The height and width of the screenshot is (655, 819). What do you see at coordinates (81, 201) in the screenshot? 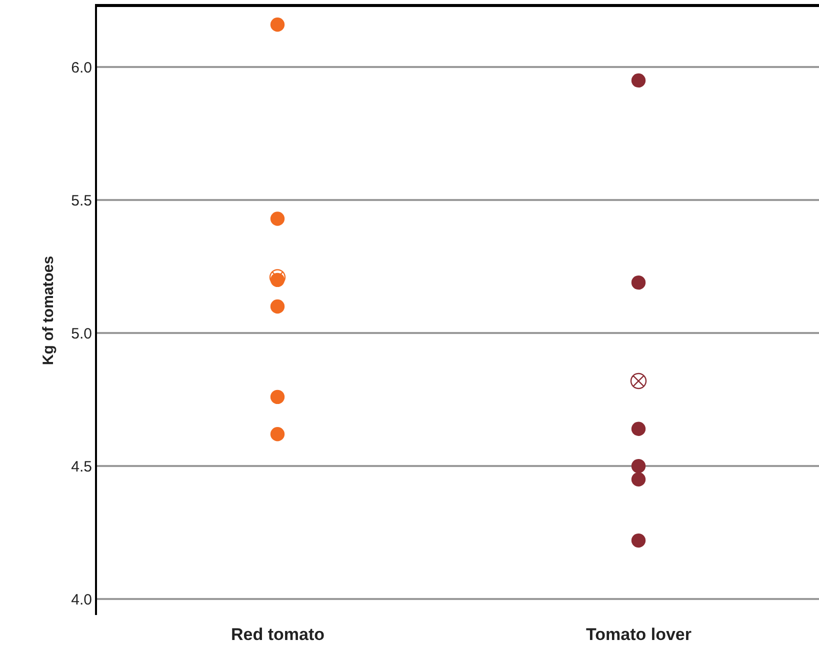
I see `y-tick-label: 5.5` at bounding box center [81, 201].